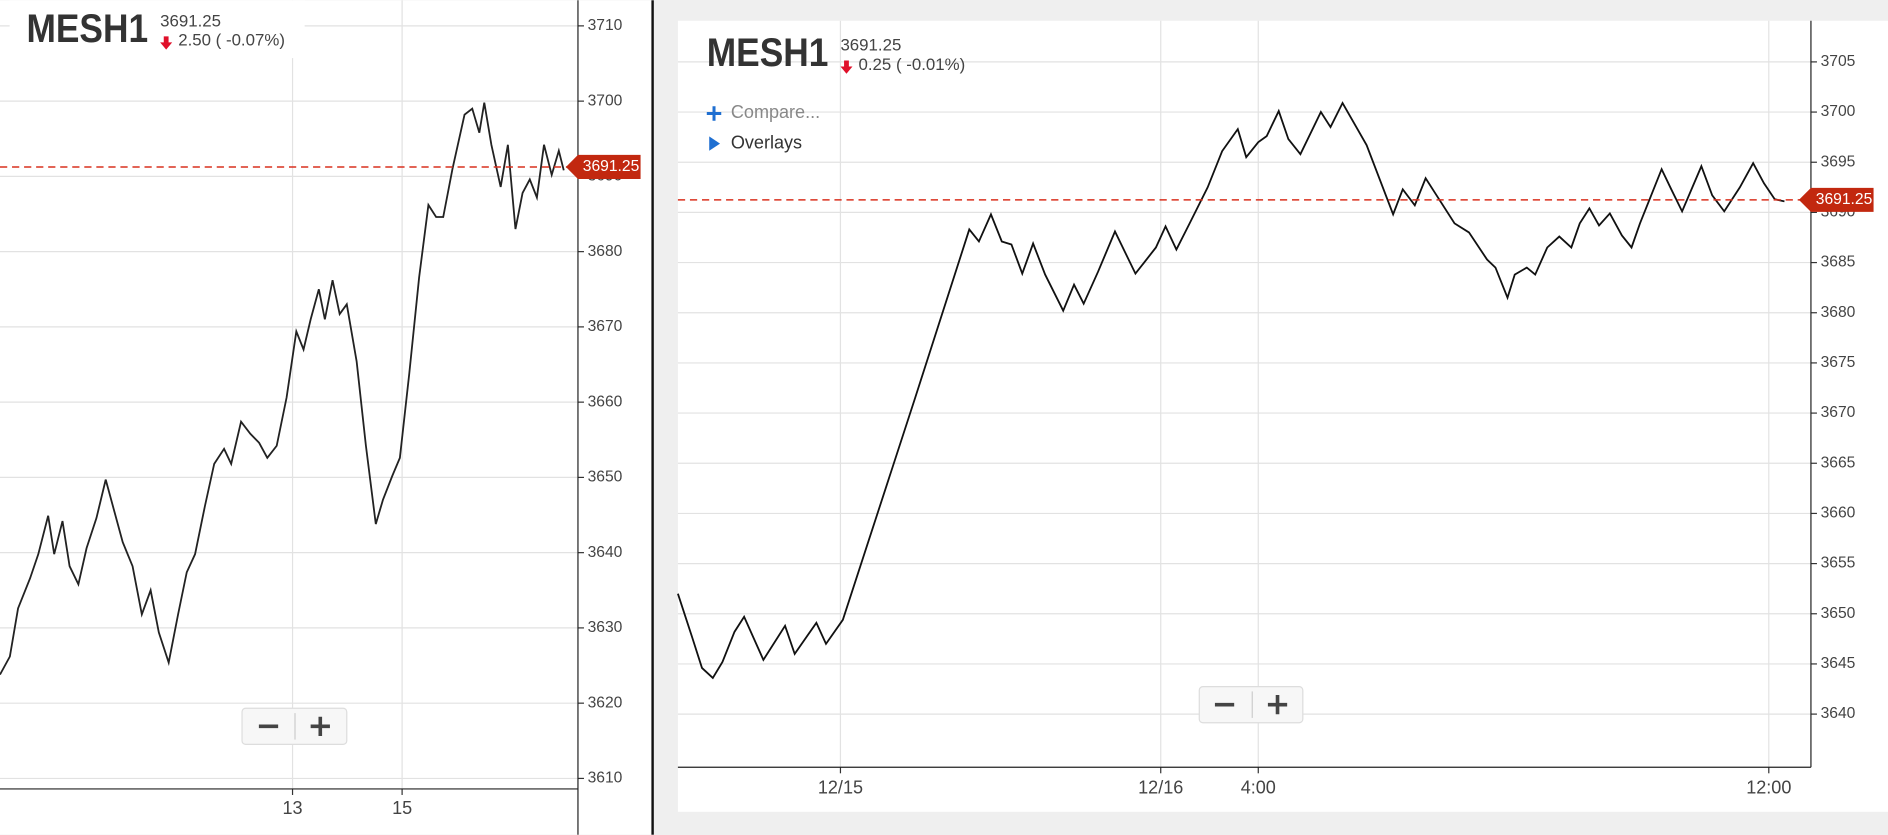  What do you see at coordinates (605, 778) in the screenshot?
I see `y-tick-label: 3610` at bounding box center [605, 778].